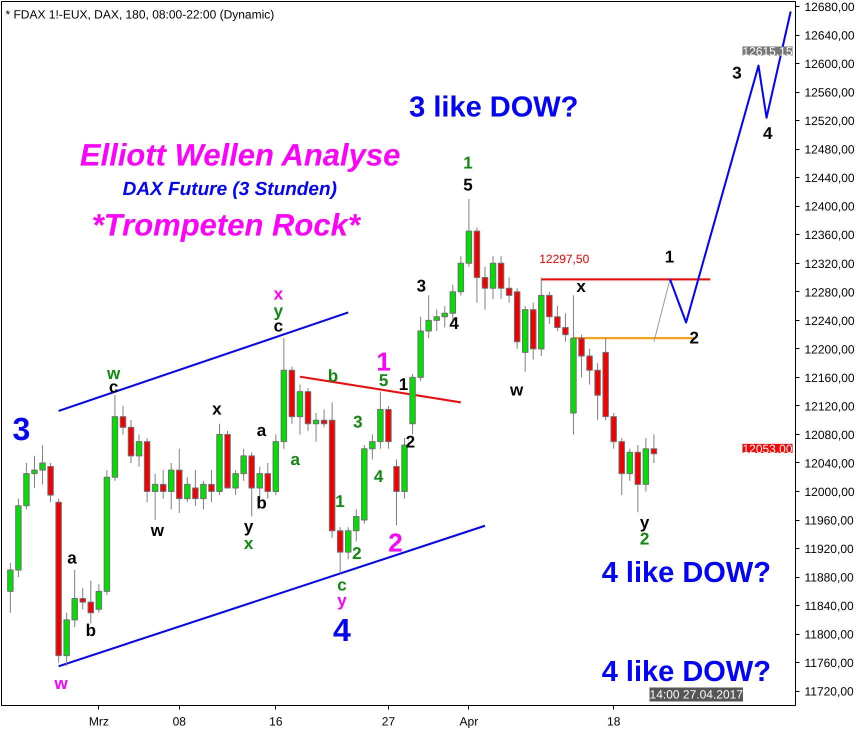 Image resolution: width=857 pixels, height=731 pixels. What do you see at coordinates (829, 377) in the screenshot?
I see `y-tick-label: 12160,00` at bounding box center [829, 377].